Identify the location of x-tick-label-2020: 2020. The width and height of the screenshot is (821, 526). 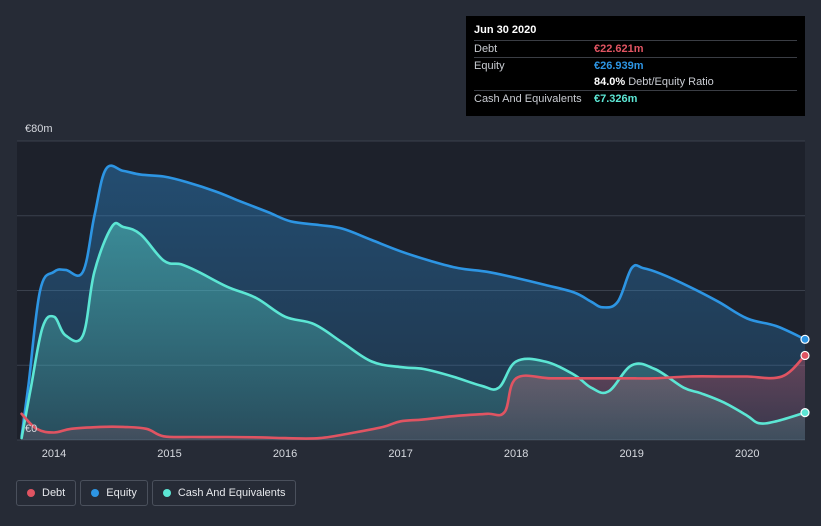
(747, 454).